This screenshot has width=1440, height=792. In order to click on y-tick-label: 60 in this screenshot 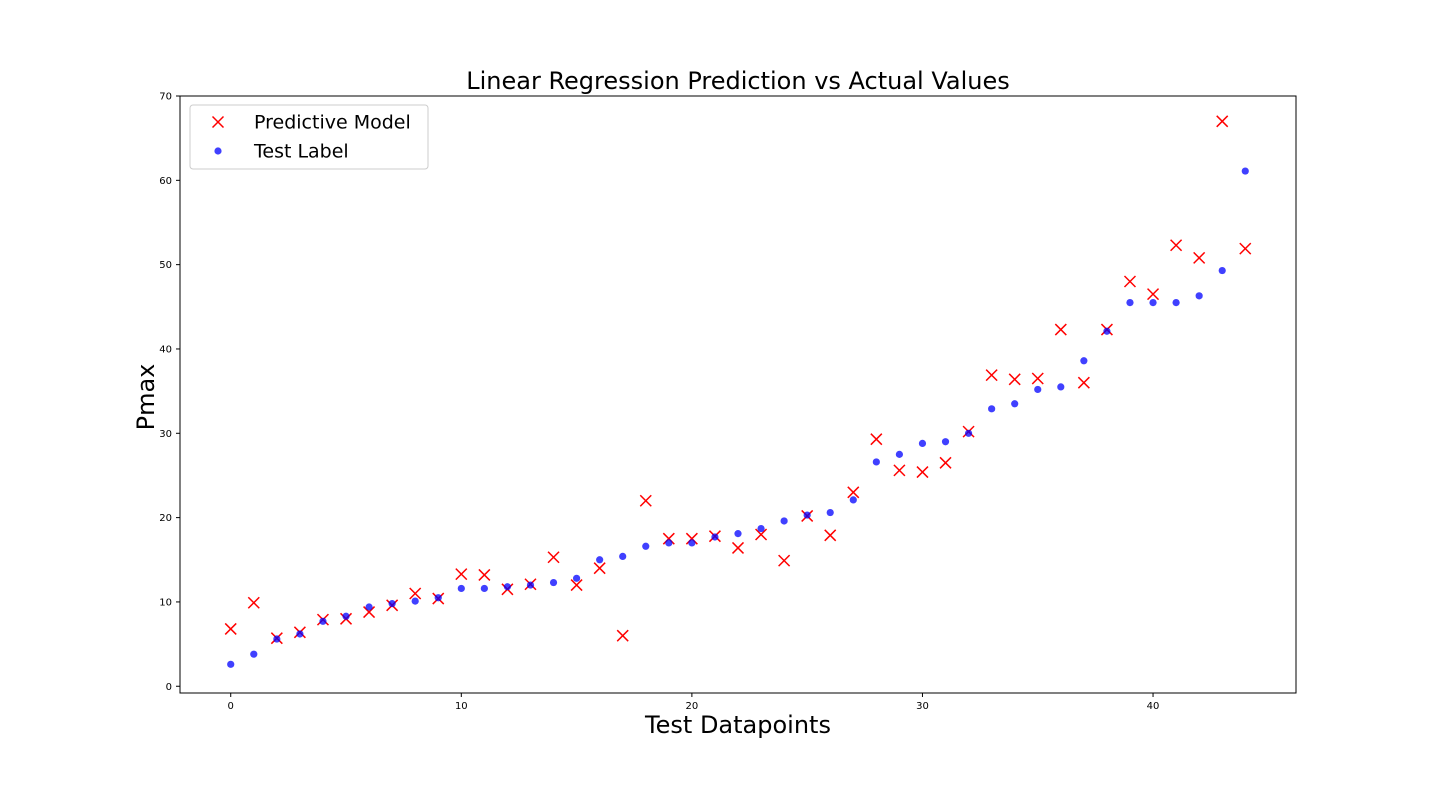, I will do `click(165, 181)`.